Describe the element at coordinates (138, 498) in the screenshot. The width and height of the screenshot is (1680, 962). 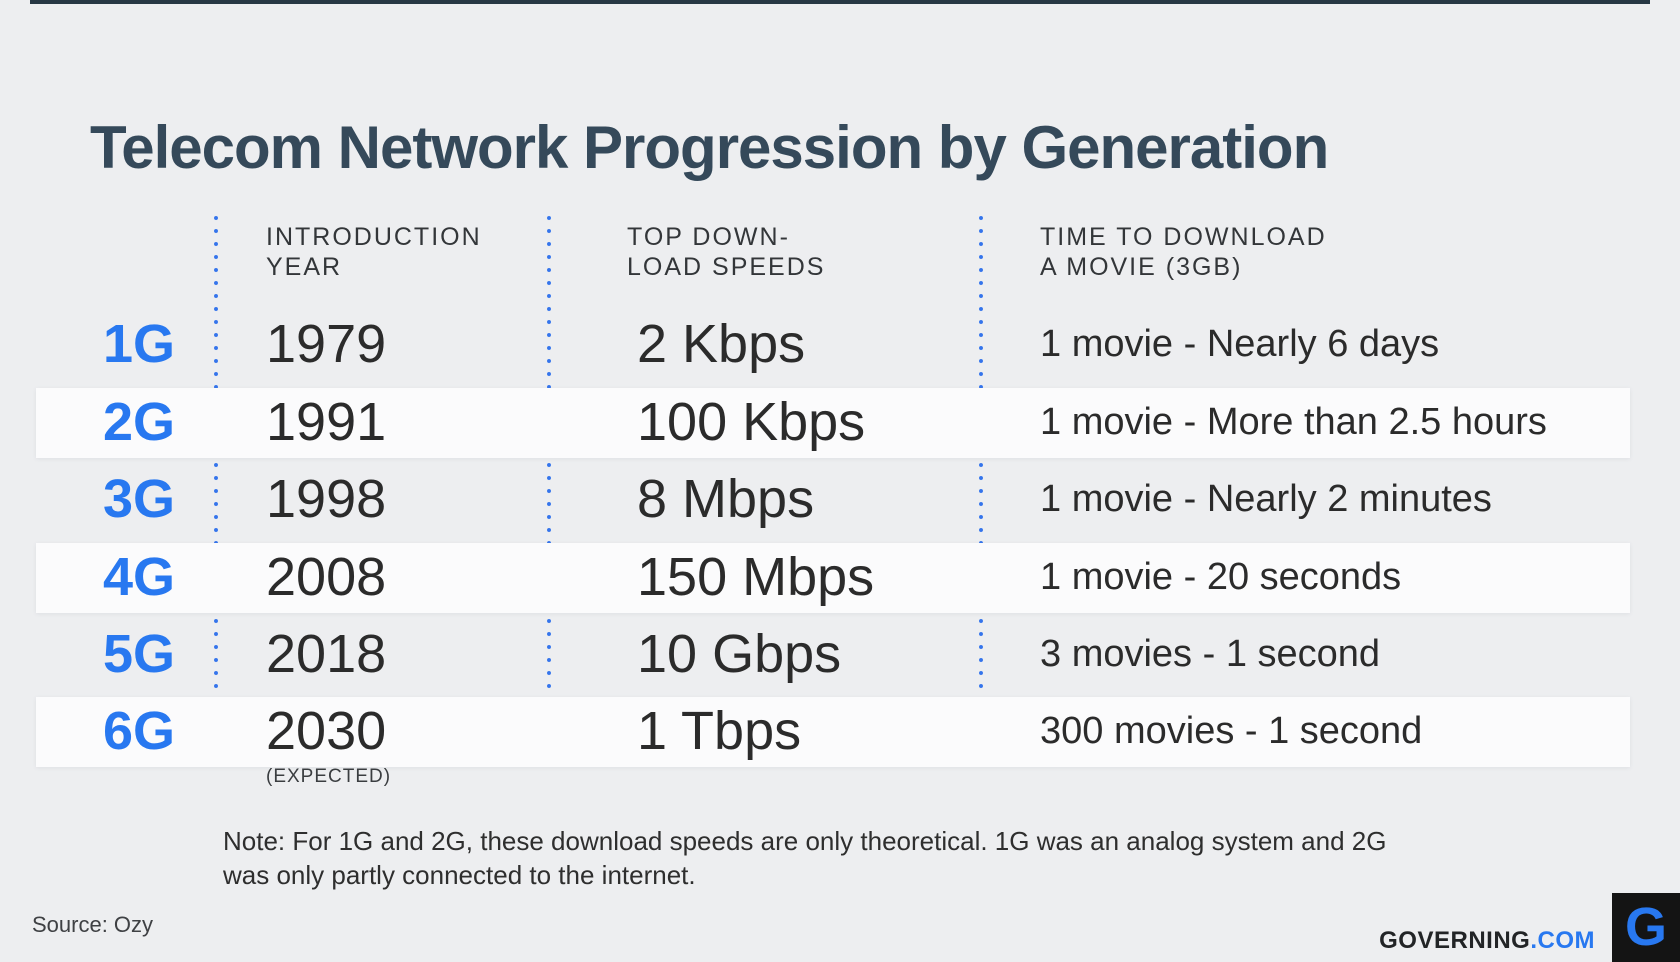
I see `generation-label: 3G` at that location.